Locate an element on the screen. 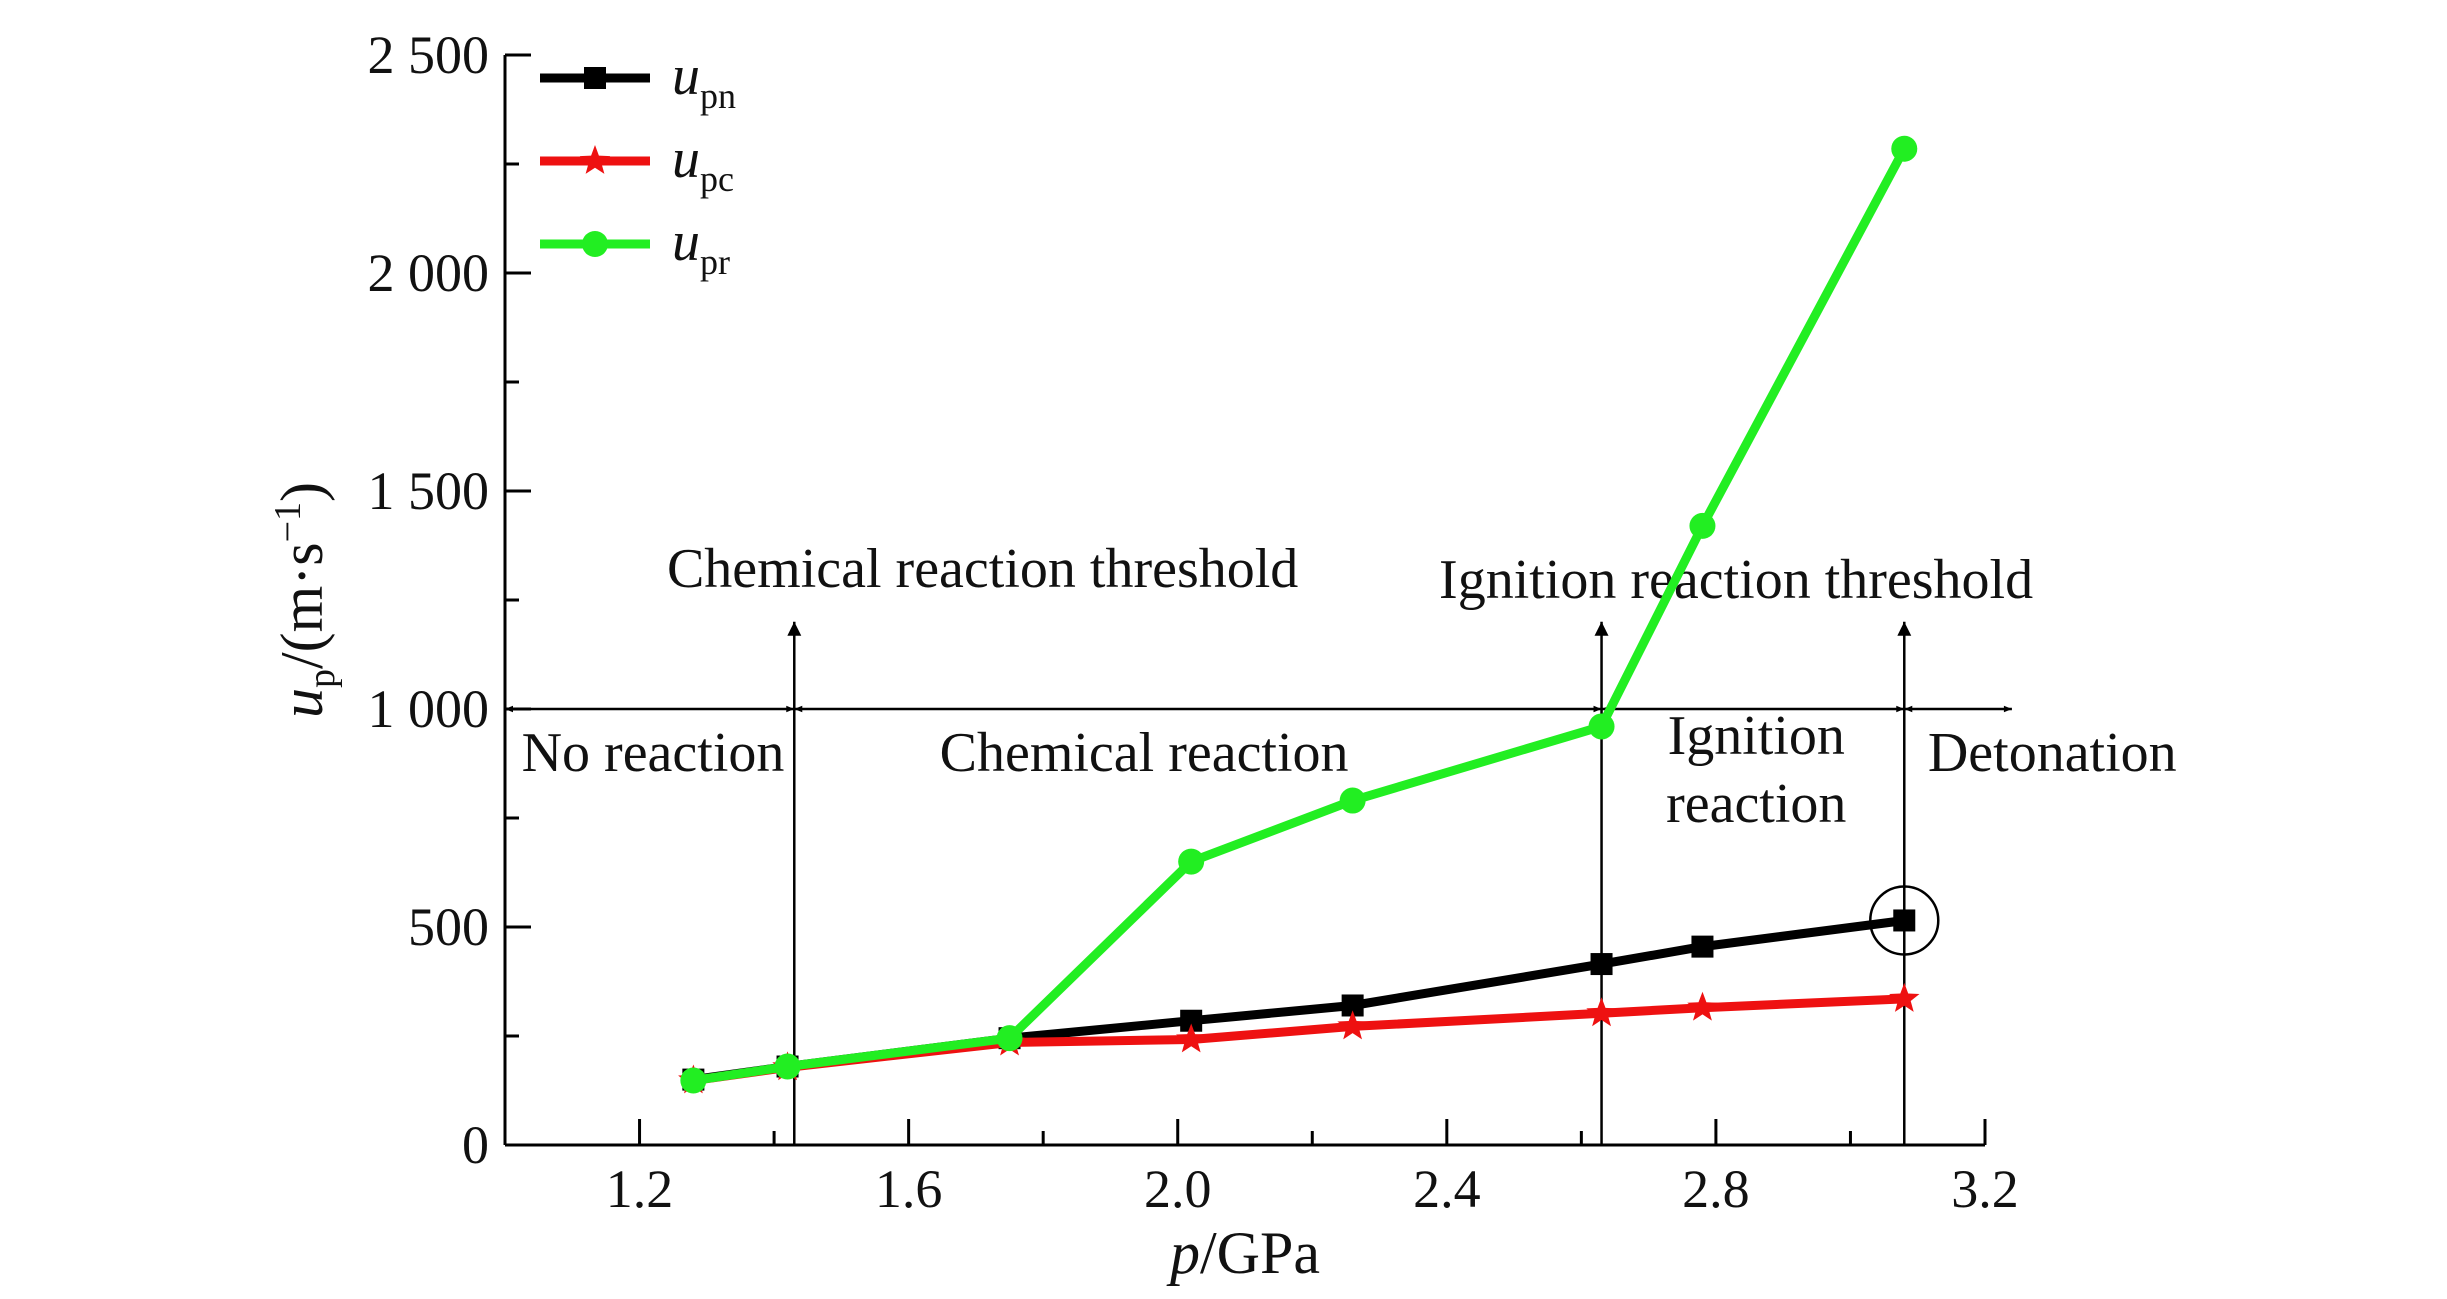 The image size is (2447, 1299). y-axis-title: up/(m·s−1) is located at coordinates (305, 600).